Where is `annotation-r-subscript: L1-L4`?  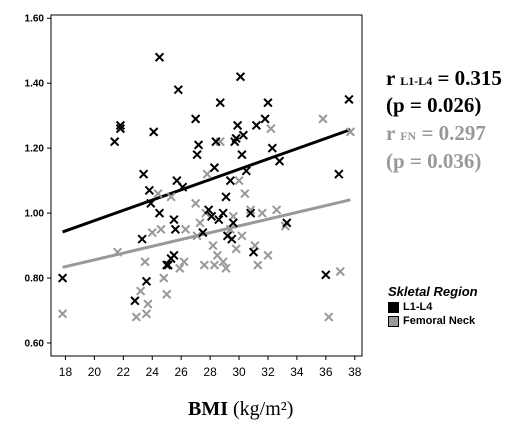
annotation-r-subscript: L1-L4 is located at coordinates (416, 81).